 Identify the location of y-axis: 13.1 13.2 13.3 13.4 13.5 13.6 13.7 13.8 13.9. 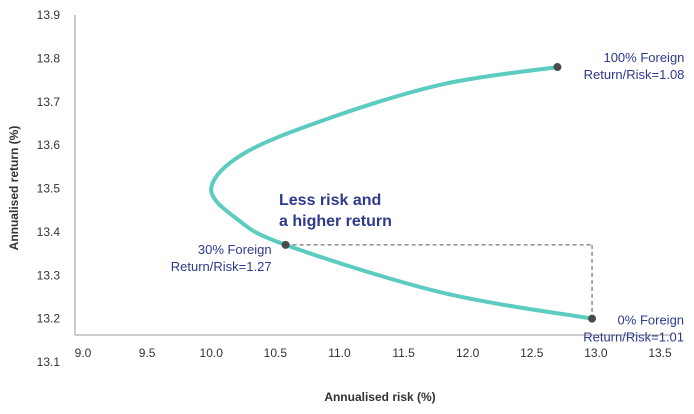
(56, 188).